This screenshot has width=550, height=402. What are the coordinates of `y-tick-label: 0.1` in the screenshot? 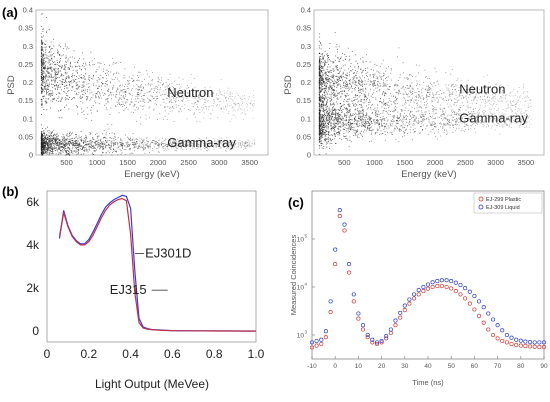 It's located at (28, 118).